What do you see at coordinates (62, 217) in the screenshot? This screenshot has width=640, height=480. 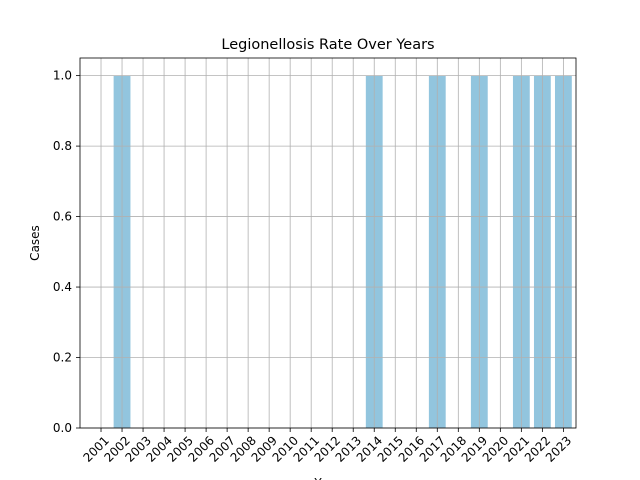 I see `y-tick-label: 0.6` at bounding box center [62, 217].